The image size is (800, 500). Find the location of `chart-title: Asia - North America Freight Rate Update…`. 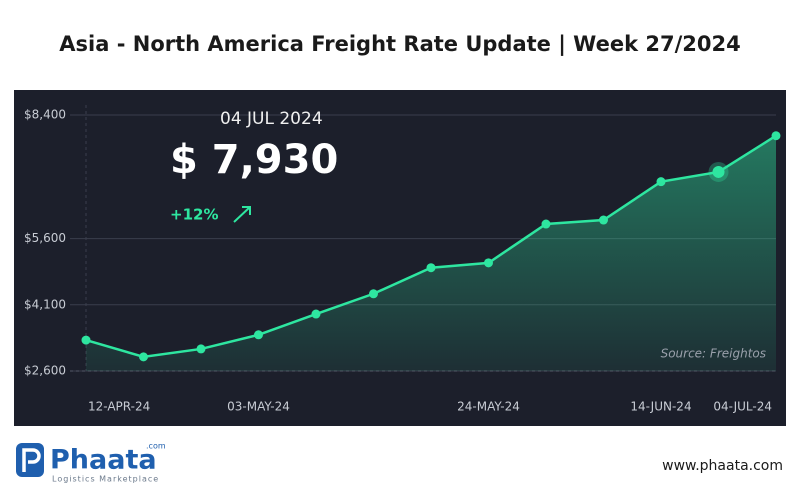

chart-title: Asia - North America Freight Rate Update… is located at coordinates (399, 44).